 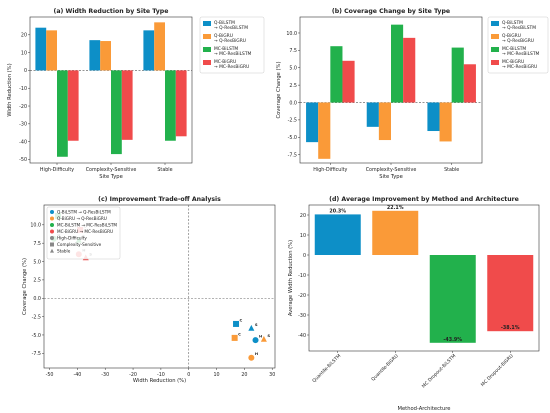 What do you see at coordinates (161, 375) in the screenshot?
I see `x-tick-label: -10` at bounding box center [161, 375].